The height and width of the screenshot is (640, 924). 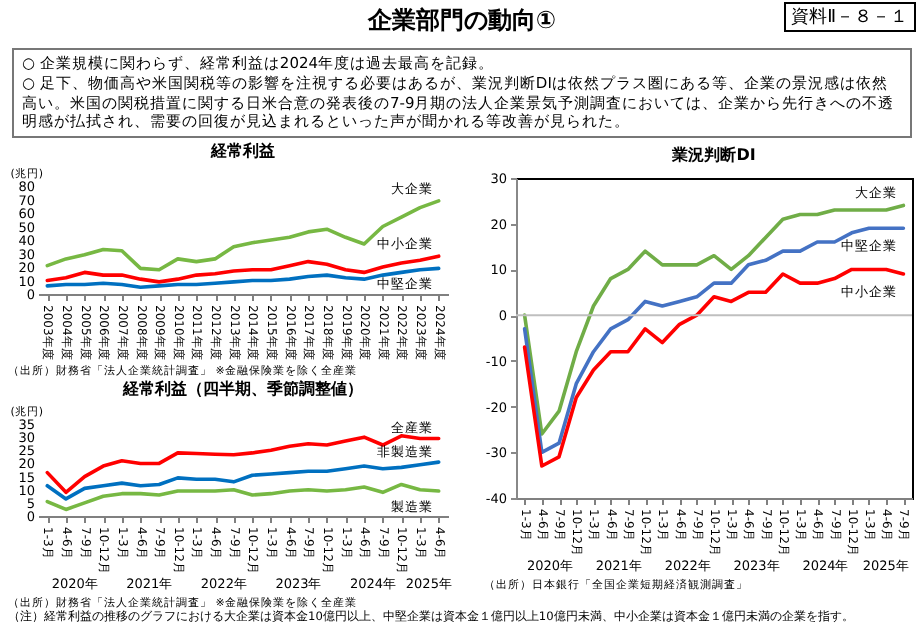 What do you see at coordinates (462, 20) in the screenshot?
I see `text: 企業部門の動向①` at bounding box center [462, 20].